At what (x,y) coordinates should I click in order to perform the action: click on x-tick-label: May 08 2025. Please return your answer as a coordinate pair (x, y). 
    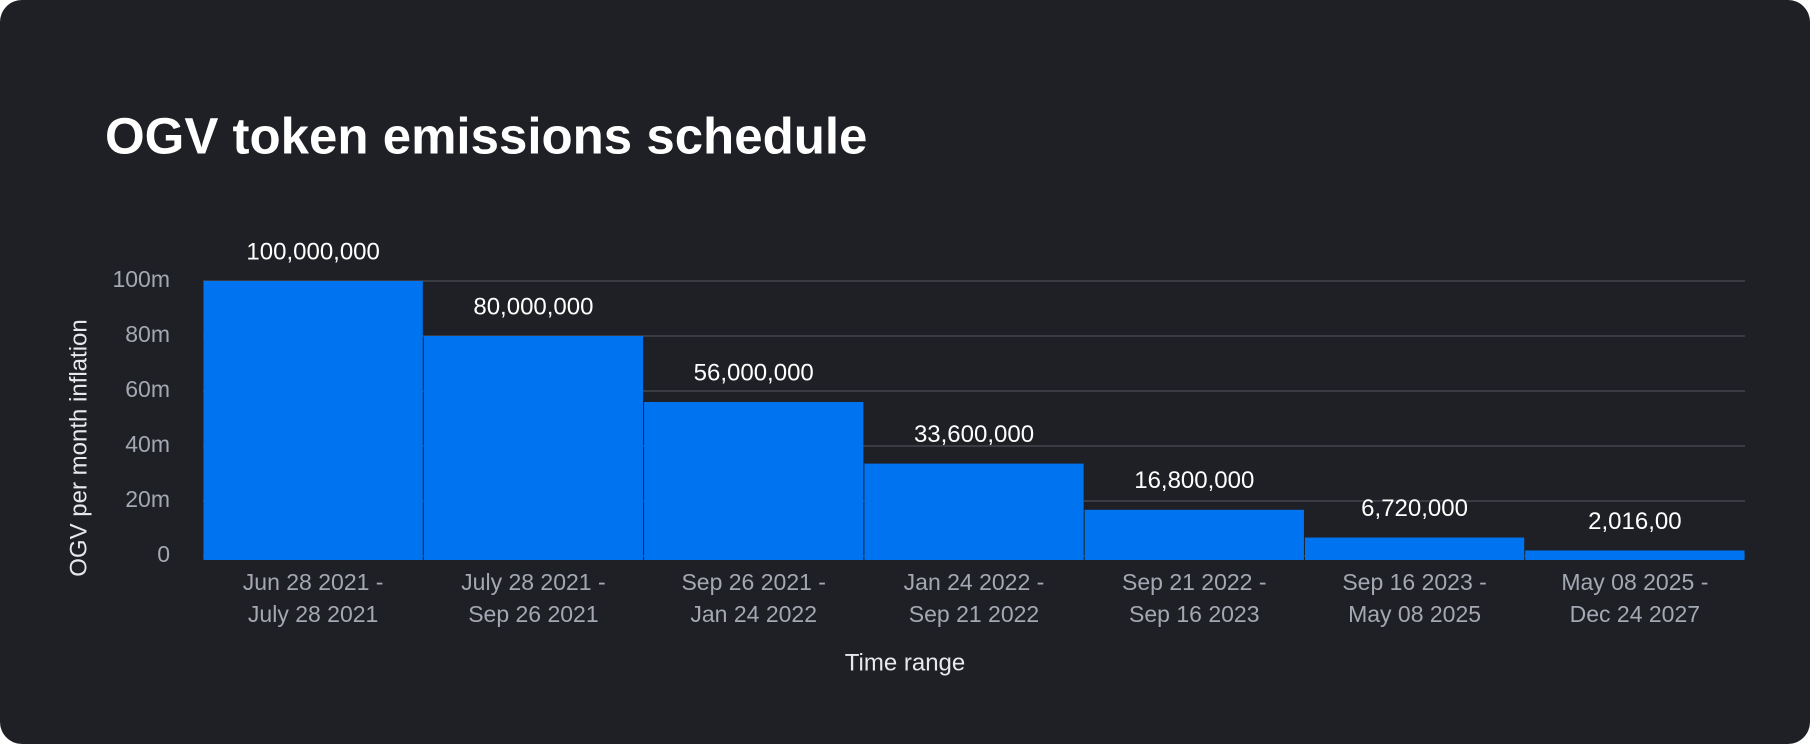
    Looking at the image, I should click on (1414, 614).